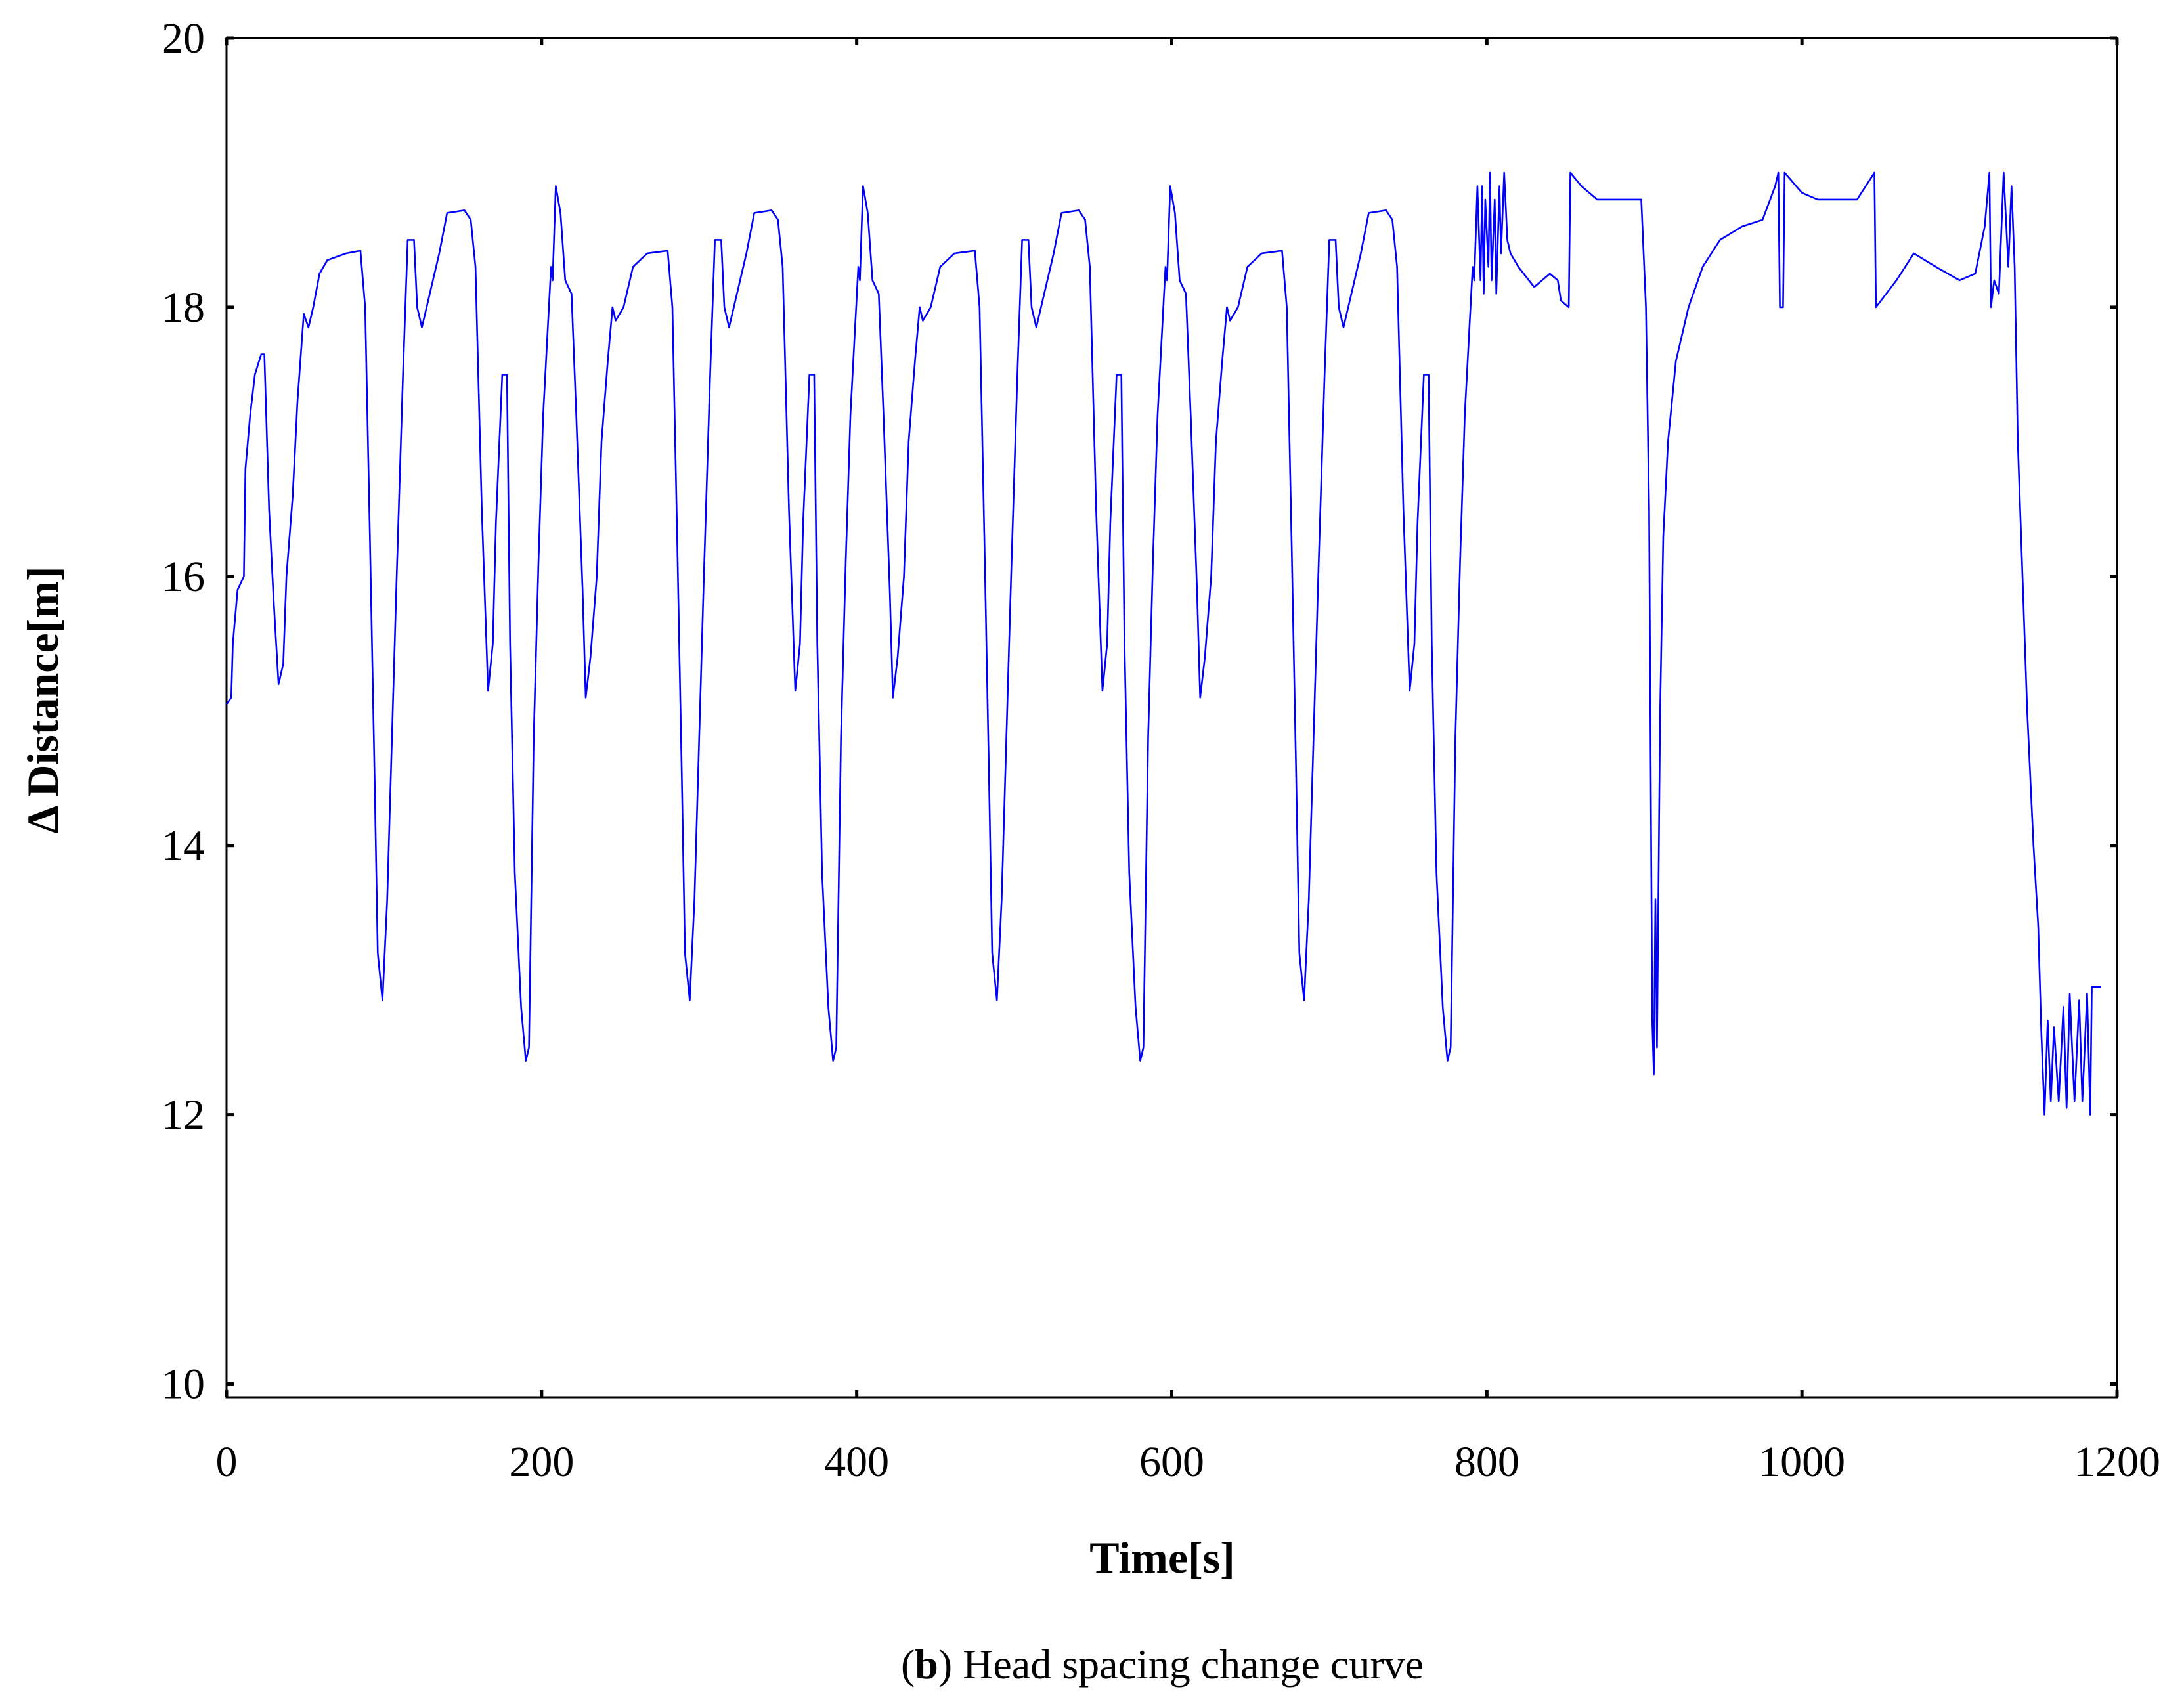 This screenshot has width=2184, height=1702. Describe the element at coordinates (183, 577) in the screenshot. I see `y-tick-label: 16` at that location.